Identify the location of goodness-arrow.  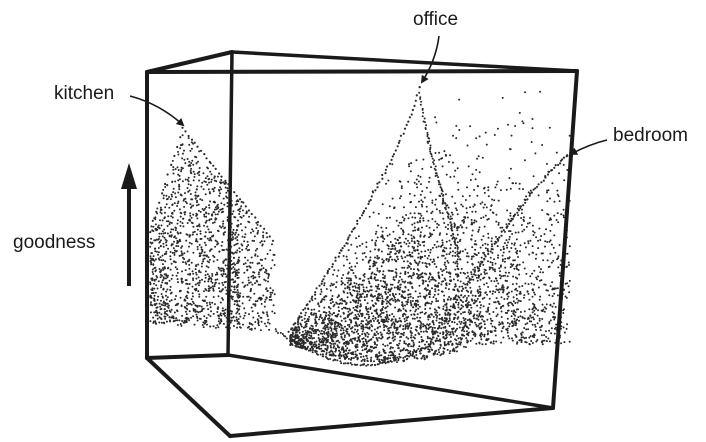
(129, 224).